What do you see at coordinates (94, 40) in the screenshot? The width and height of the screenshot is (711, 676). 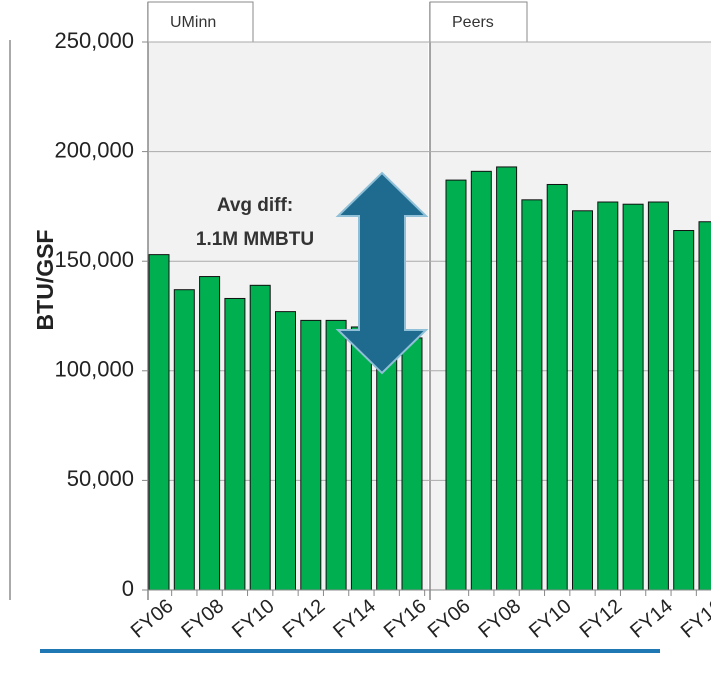 I see `y-tick-label: 250,000` at bounding box center [94, 40].